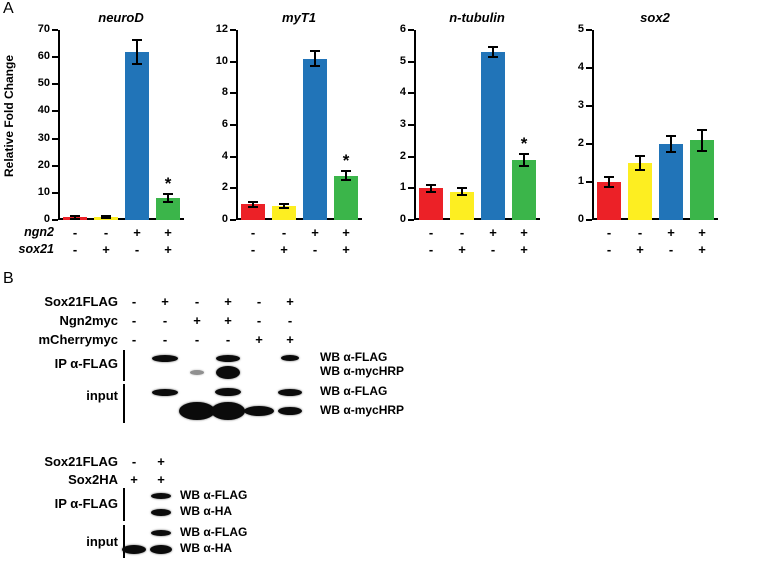 The width and height of the screenshot is (762, 569). Describe the element at coordinates (43, 137) in the screenshot. I see `y-tick-label: 30` at that location.